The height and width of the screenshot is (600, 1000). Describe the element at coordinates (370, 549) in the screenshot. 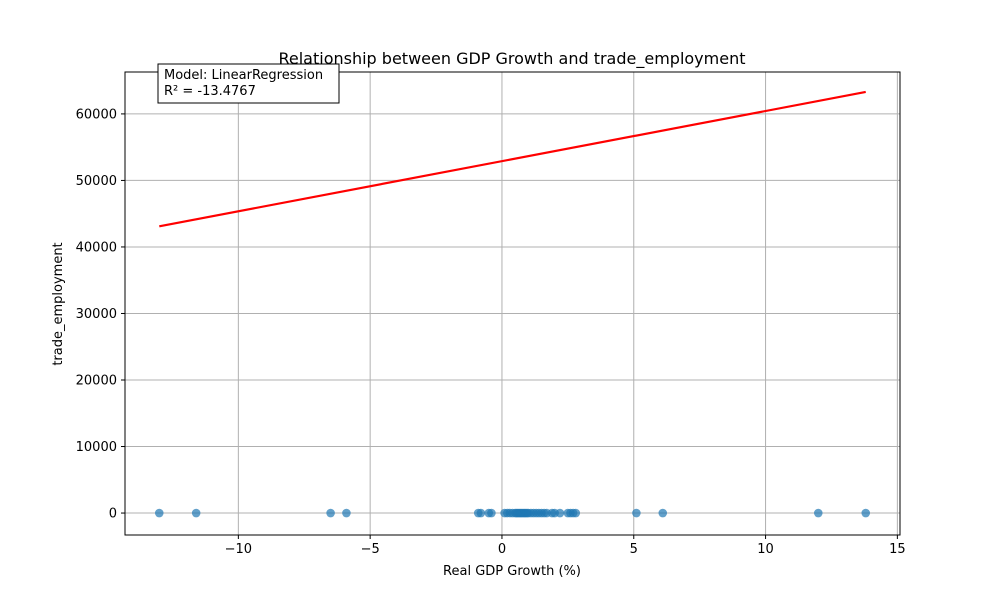

I see `x-tick-label: −5` at that location.